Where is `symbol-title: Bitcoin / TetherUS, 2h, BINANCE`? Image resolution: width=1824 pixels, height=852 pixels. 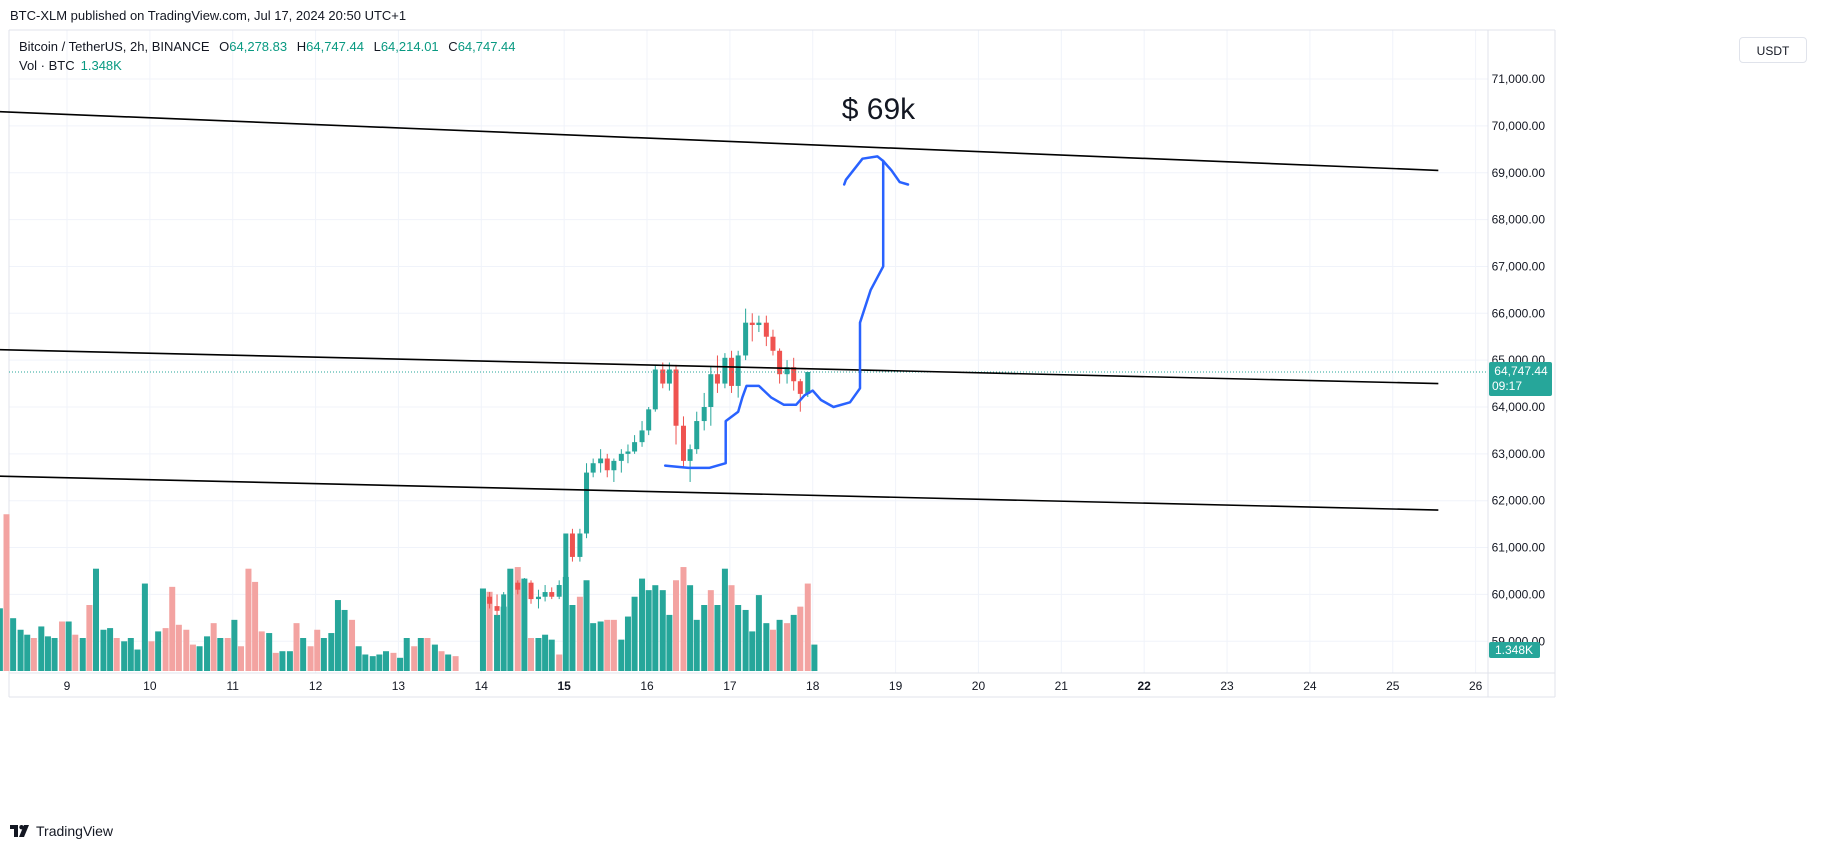
symbol-title: Bitcoin / TetherUS, 2h, BINANCE is located at coordinates (114, 46).